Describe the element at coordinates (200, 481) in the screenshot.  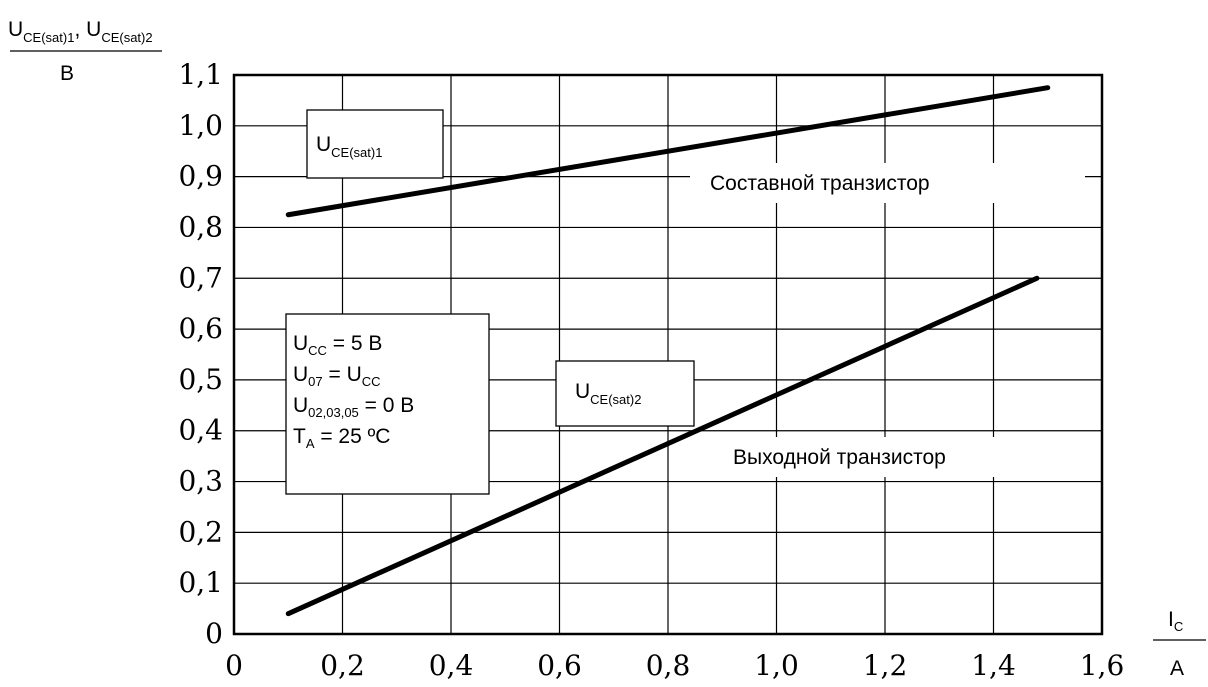
I see `y-tick-label: 0,3` at that location.